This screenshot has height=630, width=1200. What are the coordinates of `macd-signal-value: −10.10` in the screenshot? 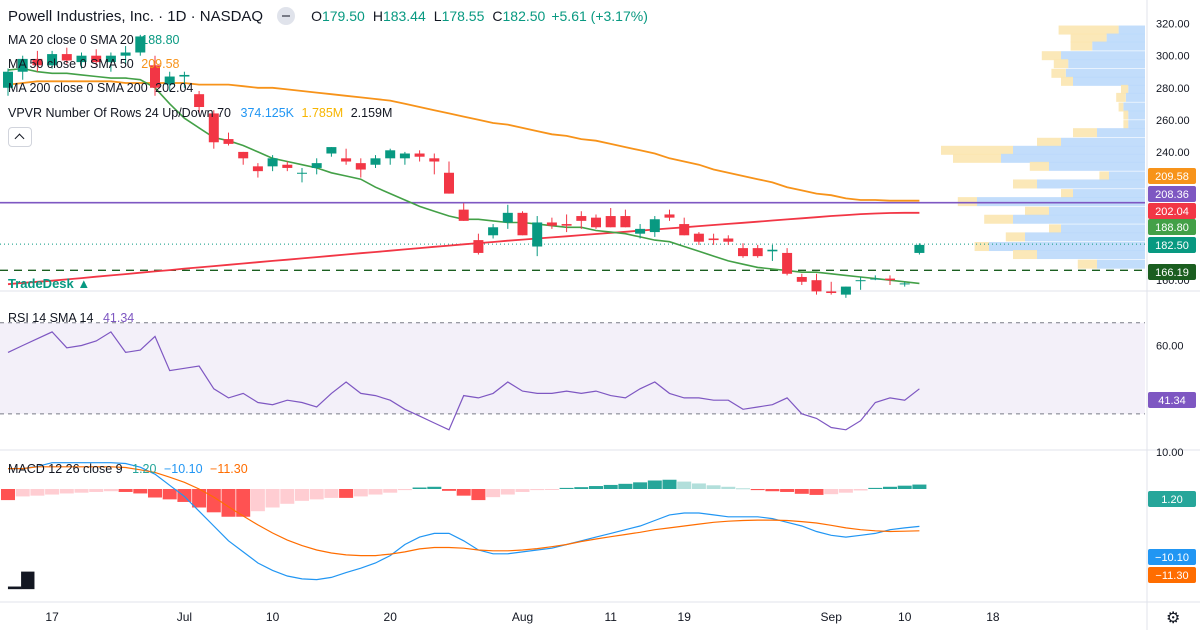 It's located at (183, 469).